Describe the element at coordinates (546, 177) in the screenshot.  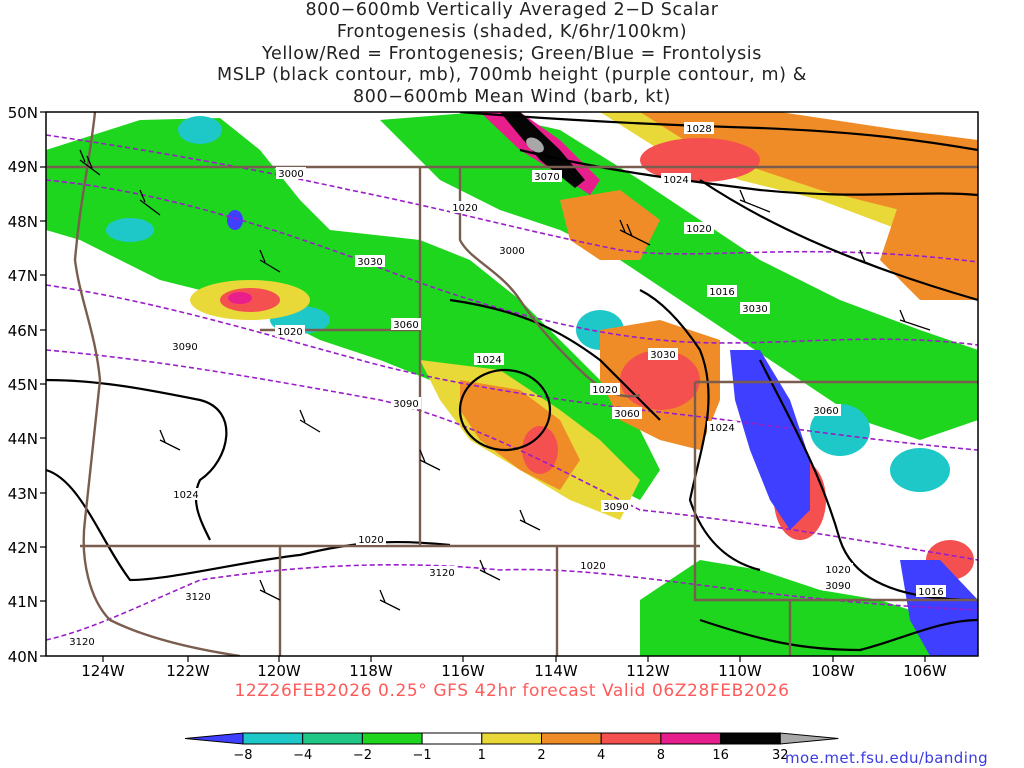
I see `height-label: 3070` at that location.